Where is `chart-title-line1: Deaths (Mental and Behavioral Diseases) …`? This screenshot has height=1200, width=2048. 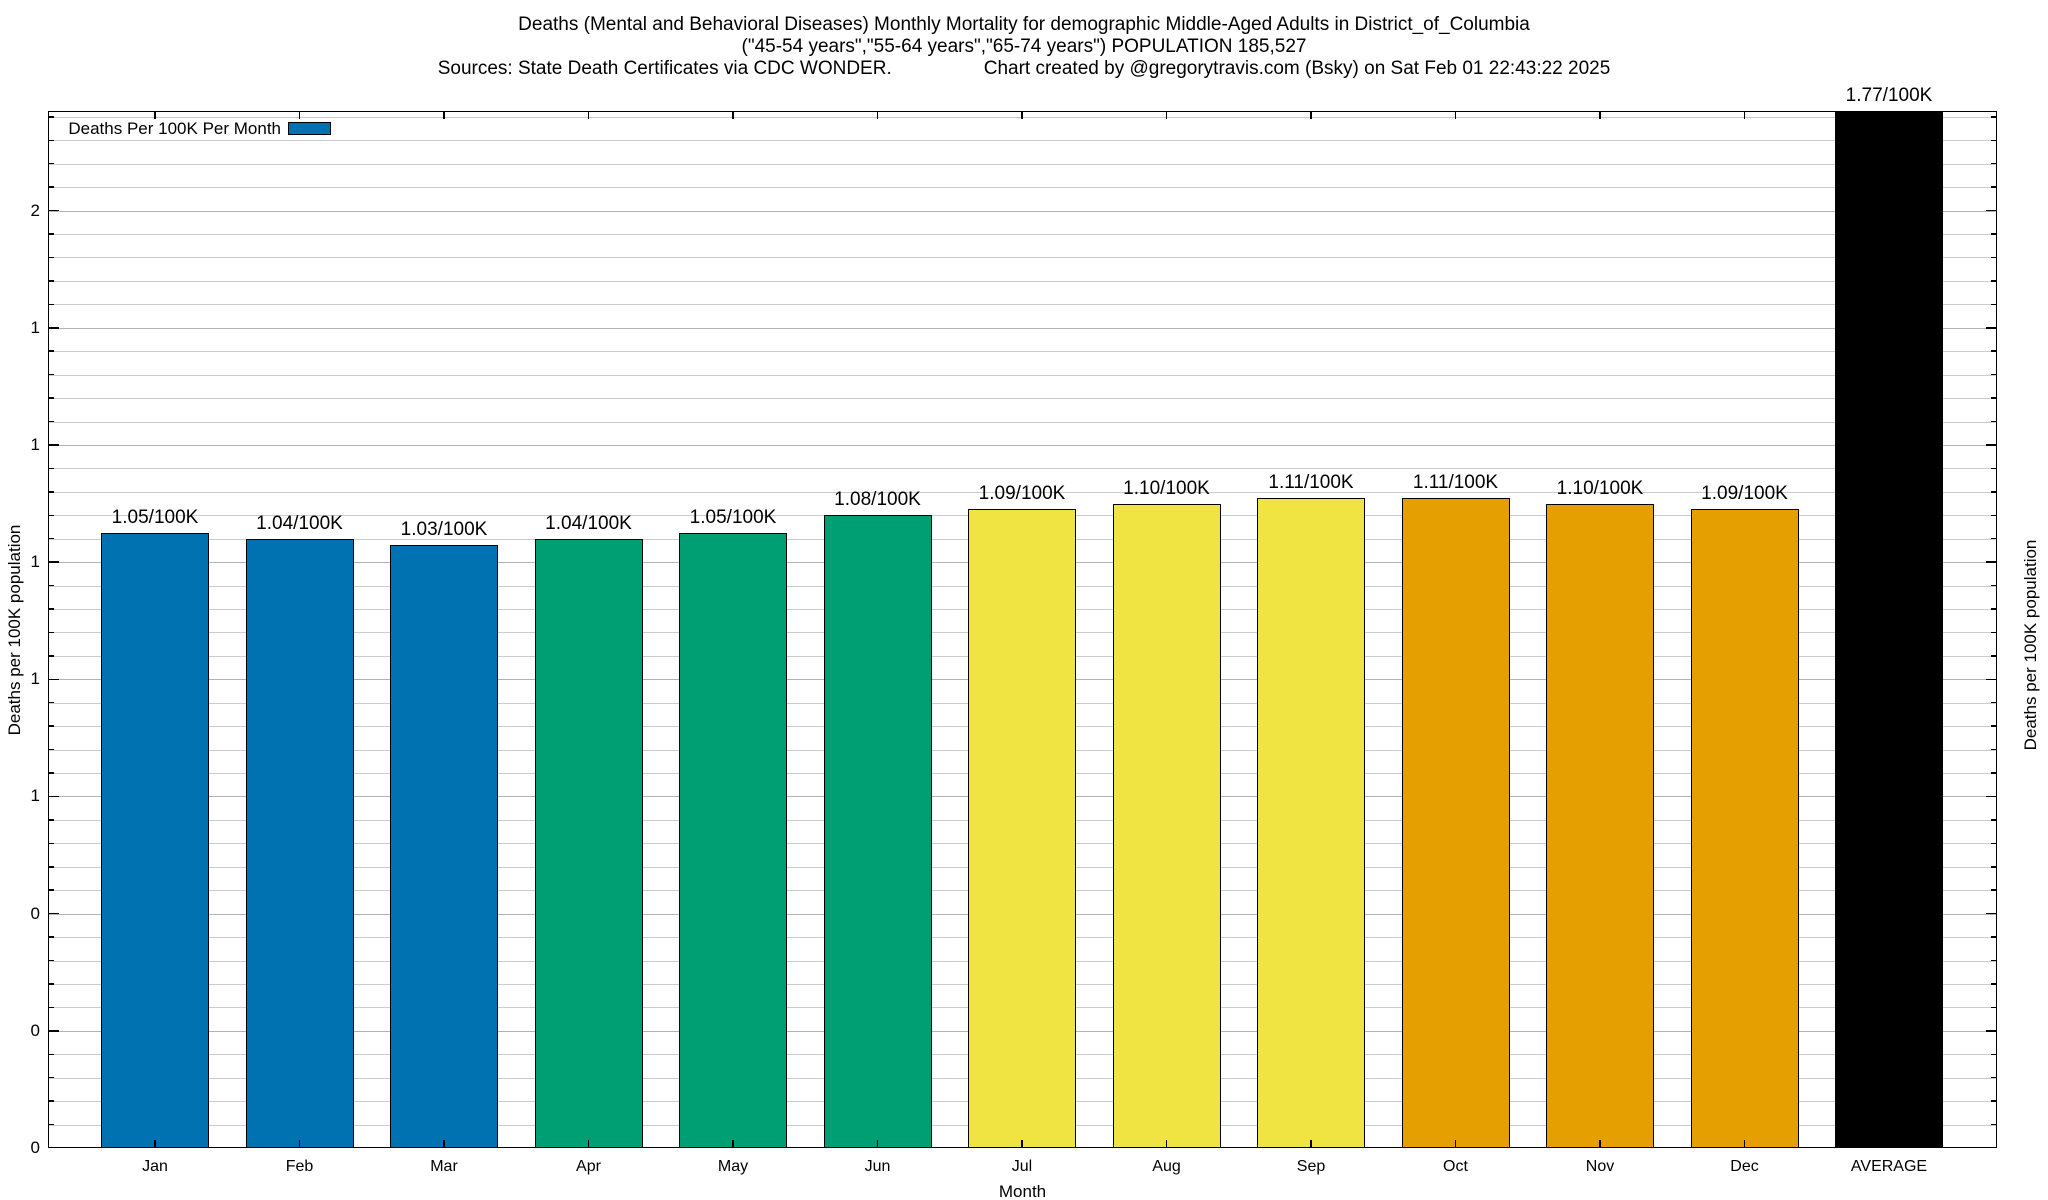
chart-title-line1: Deaths (Mental and Behavioral Diseases) … is located at coordinates (1024, 24).